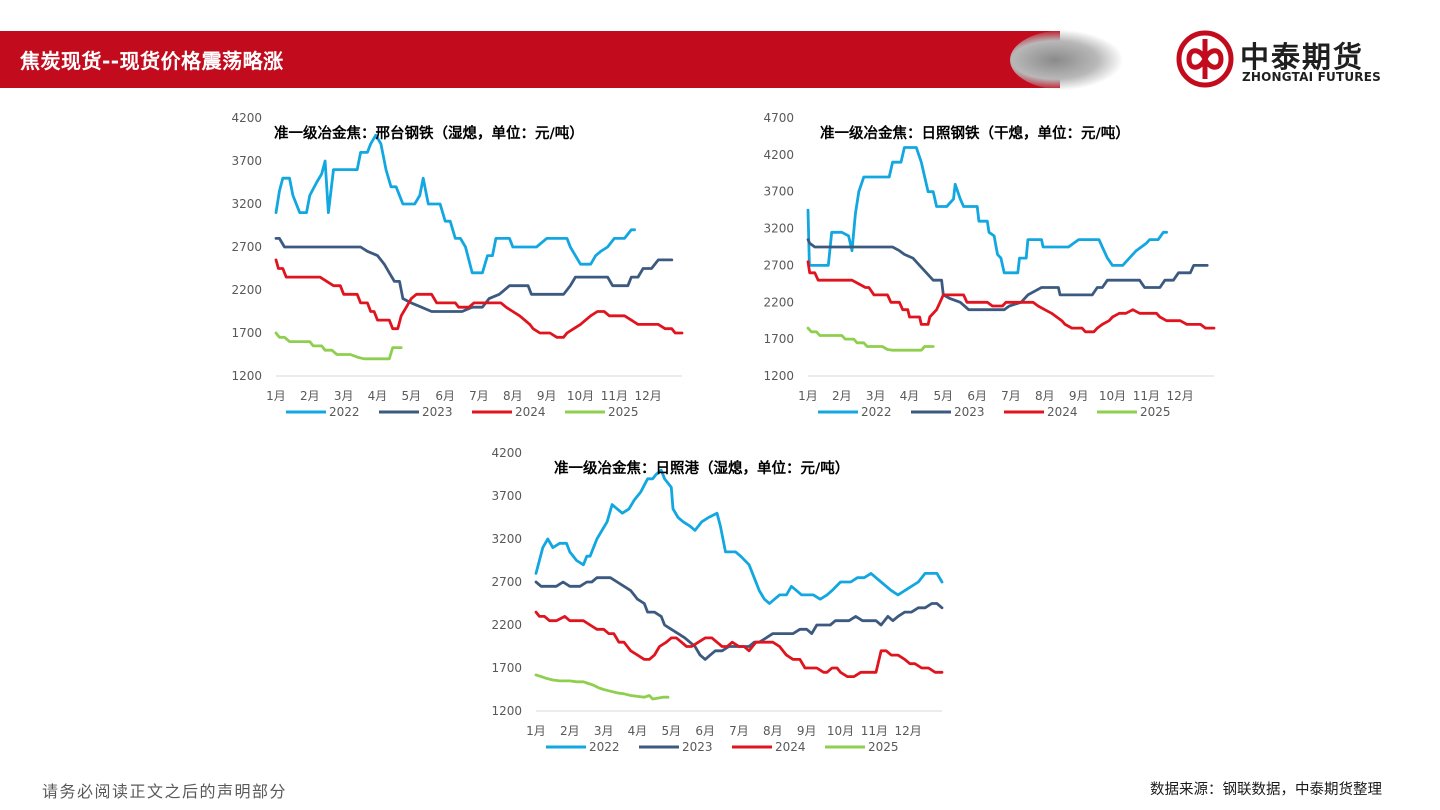 The width and height of the screenshot is (1440, 810). What do you see at coordinates (975, 134) in the screenshot?
I see `chart-title: 准一级冶金焦：日照钢铁（干熄，单位：元/吨）` at bounding box center [975, 134].